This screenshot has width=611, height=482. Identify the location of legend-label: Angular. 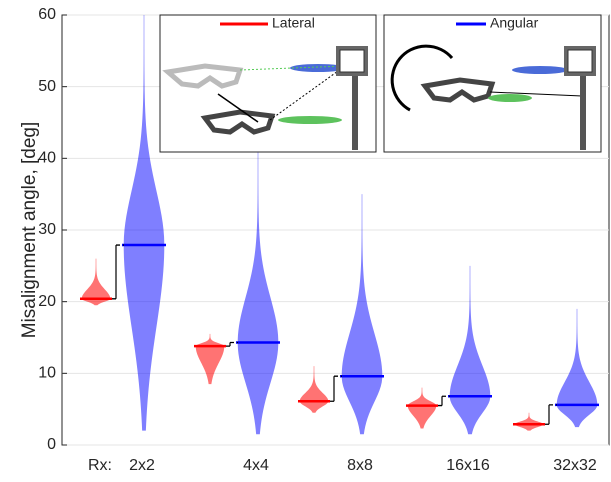
(514, 23).